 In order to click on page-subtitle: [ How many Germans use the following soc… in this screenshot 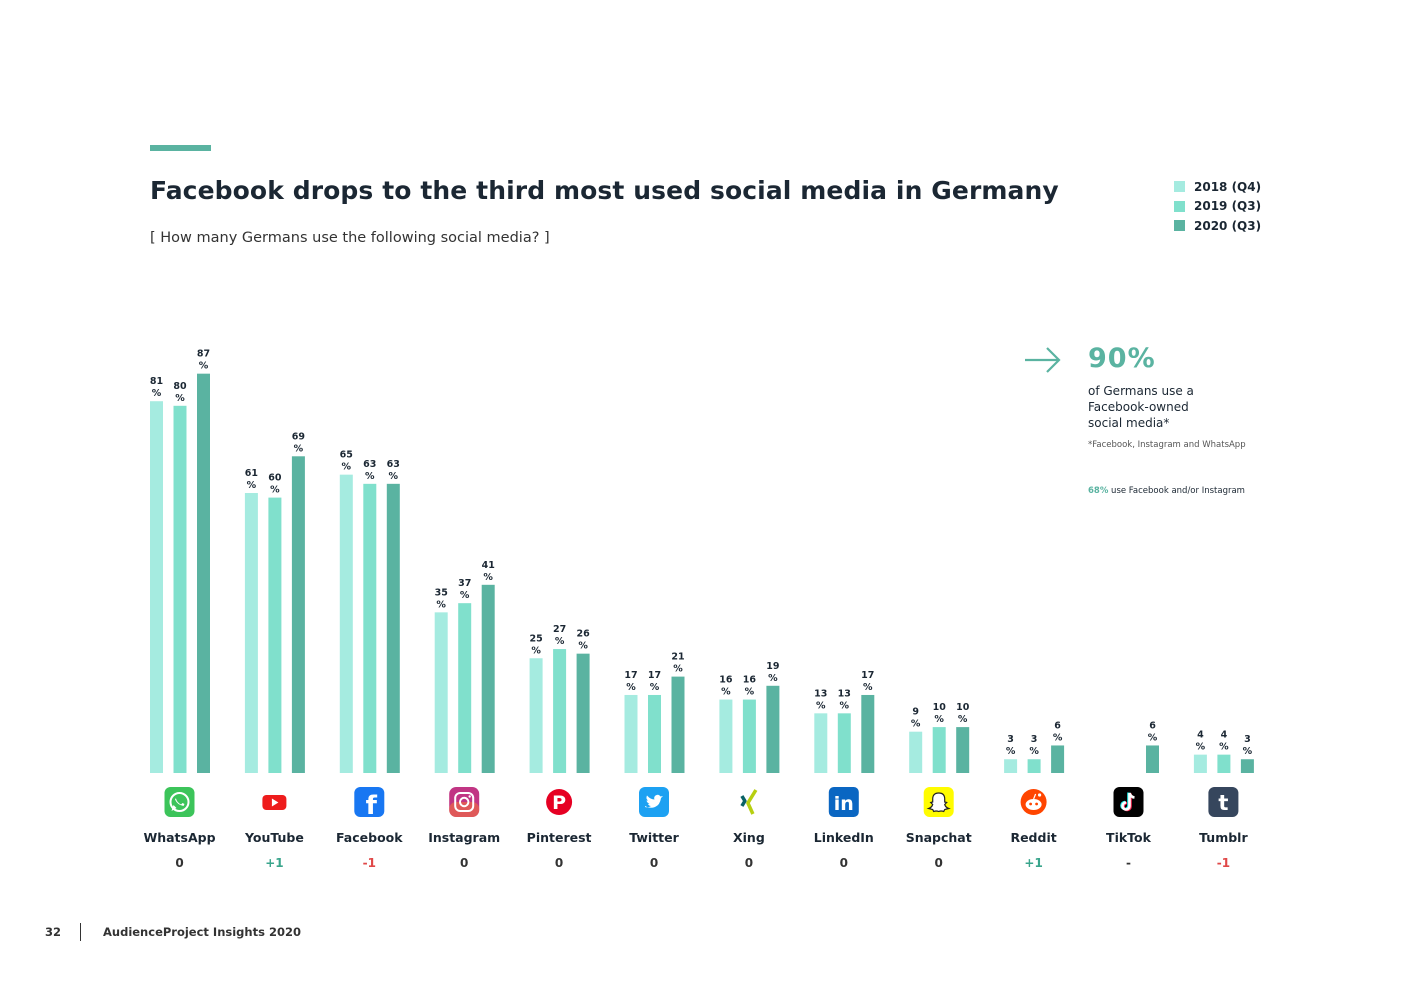, I will do `click(350, 238)`.